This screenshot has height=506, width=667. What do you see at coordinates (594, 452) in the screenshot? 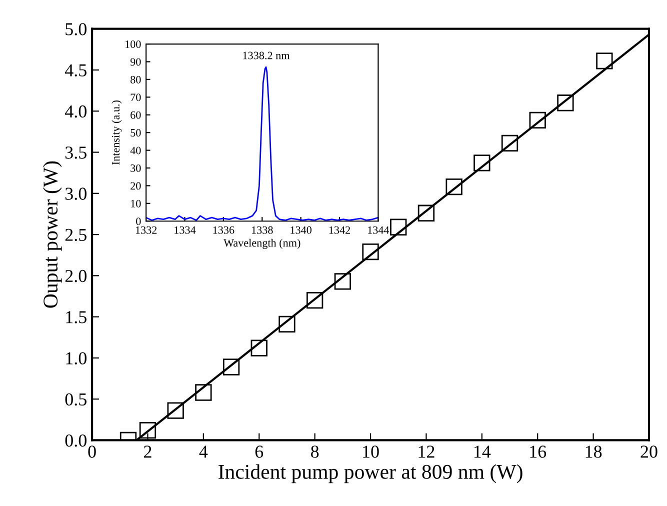
I see `x-tick-label: 18` at bounding box center [594, 452].